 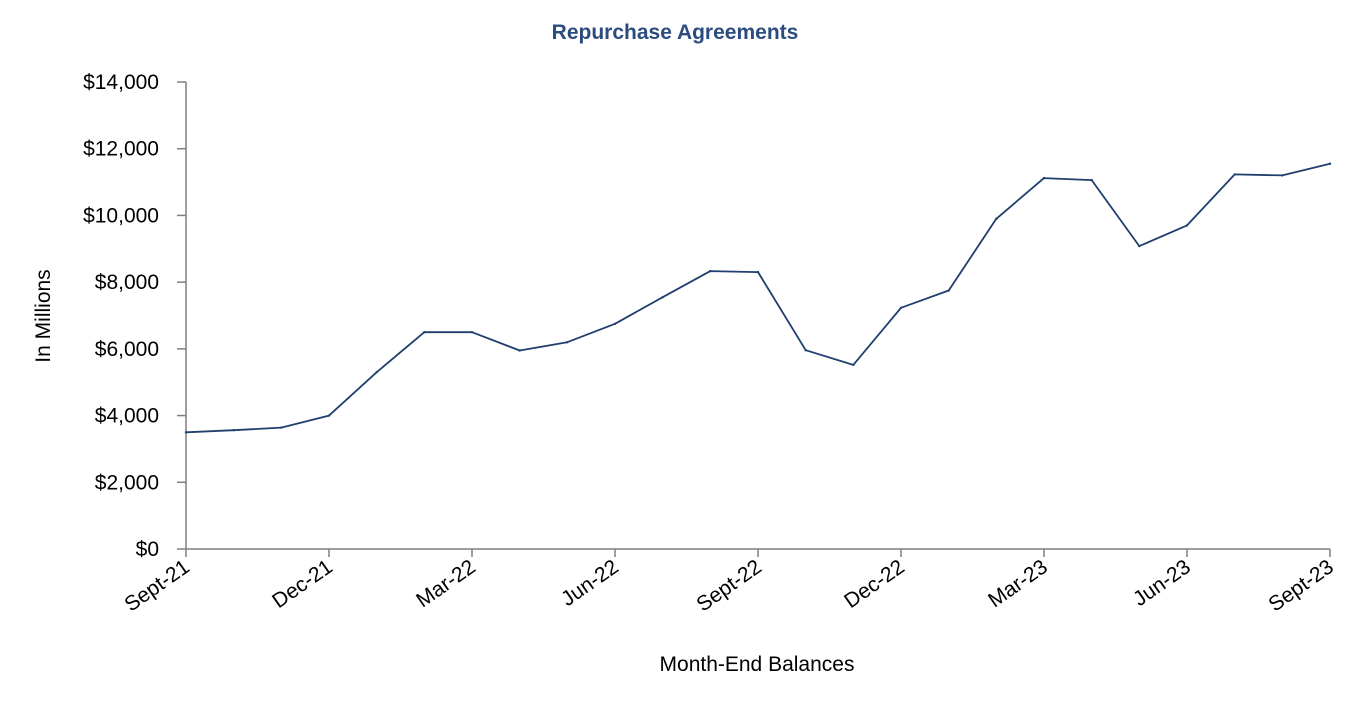 What do you see at coordinates (302, 584) in the screenshot?
I see `x-tick-label: Dec-21` at bounding box center [302, 584].